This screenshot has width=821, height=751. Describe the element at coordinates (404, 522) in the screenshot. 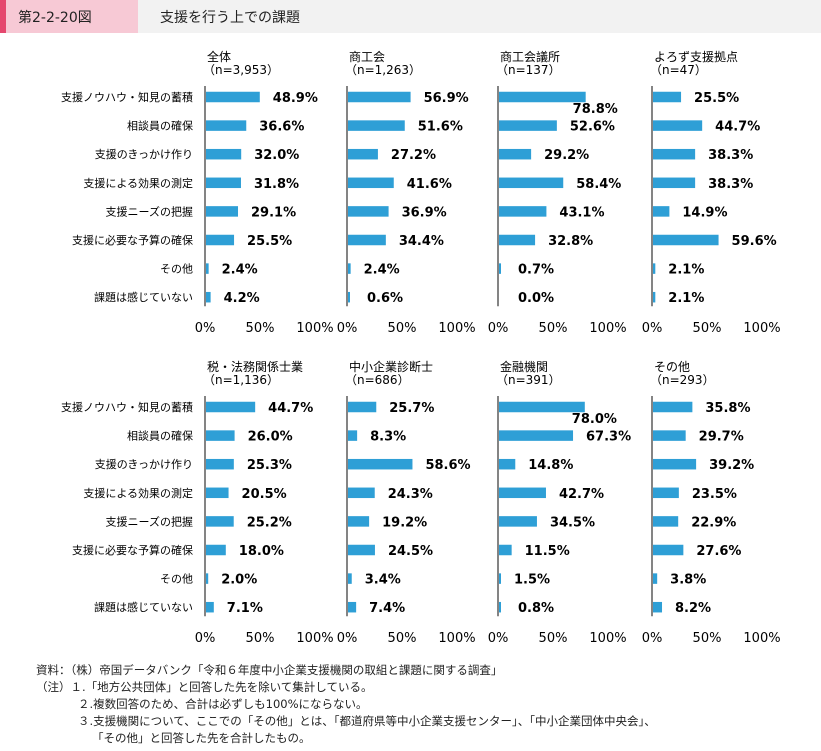

I see `data-label: 19.2%` at that location.